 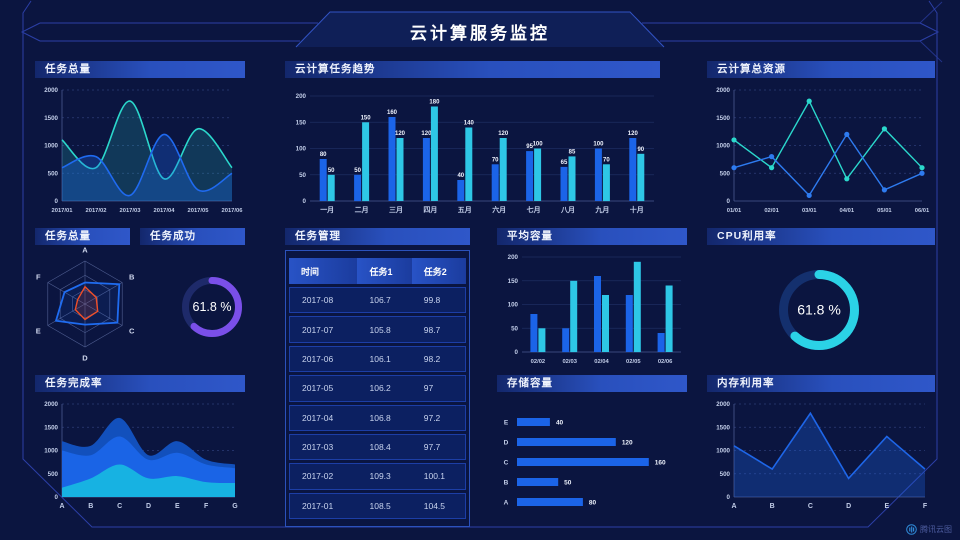 What do you see at coordinates (384, 329) in the screenshot?
I see `table-cell: 105.8` at bounding box center [384, 329].